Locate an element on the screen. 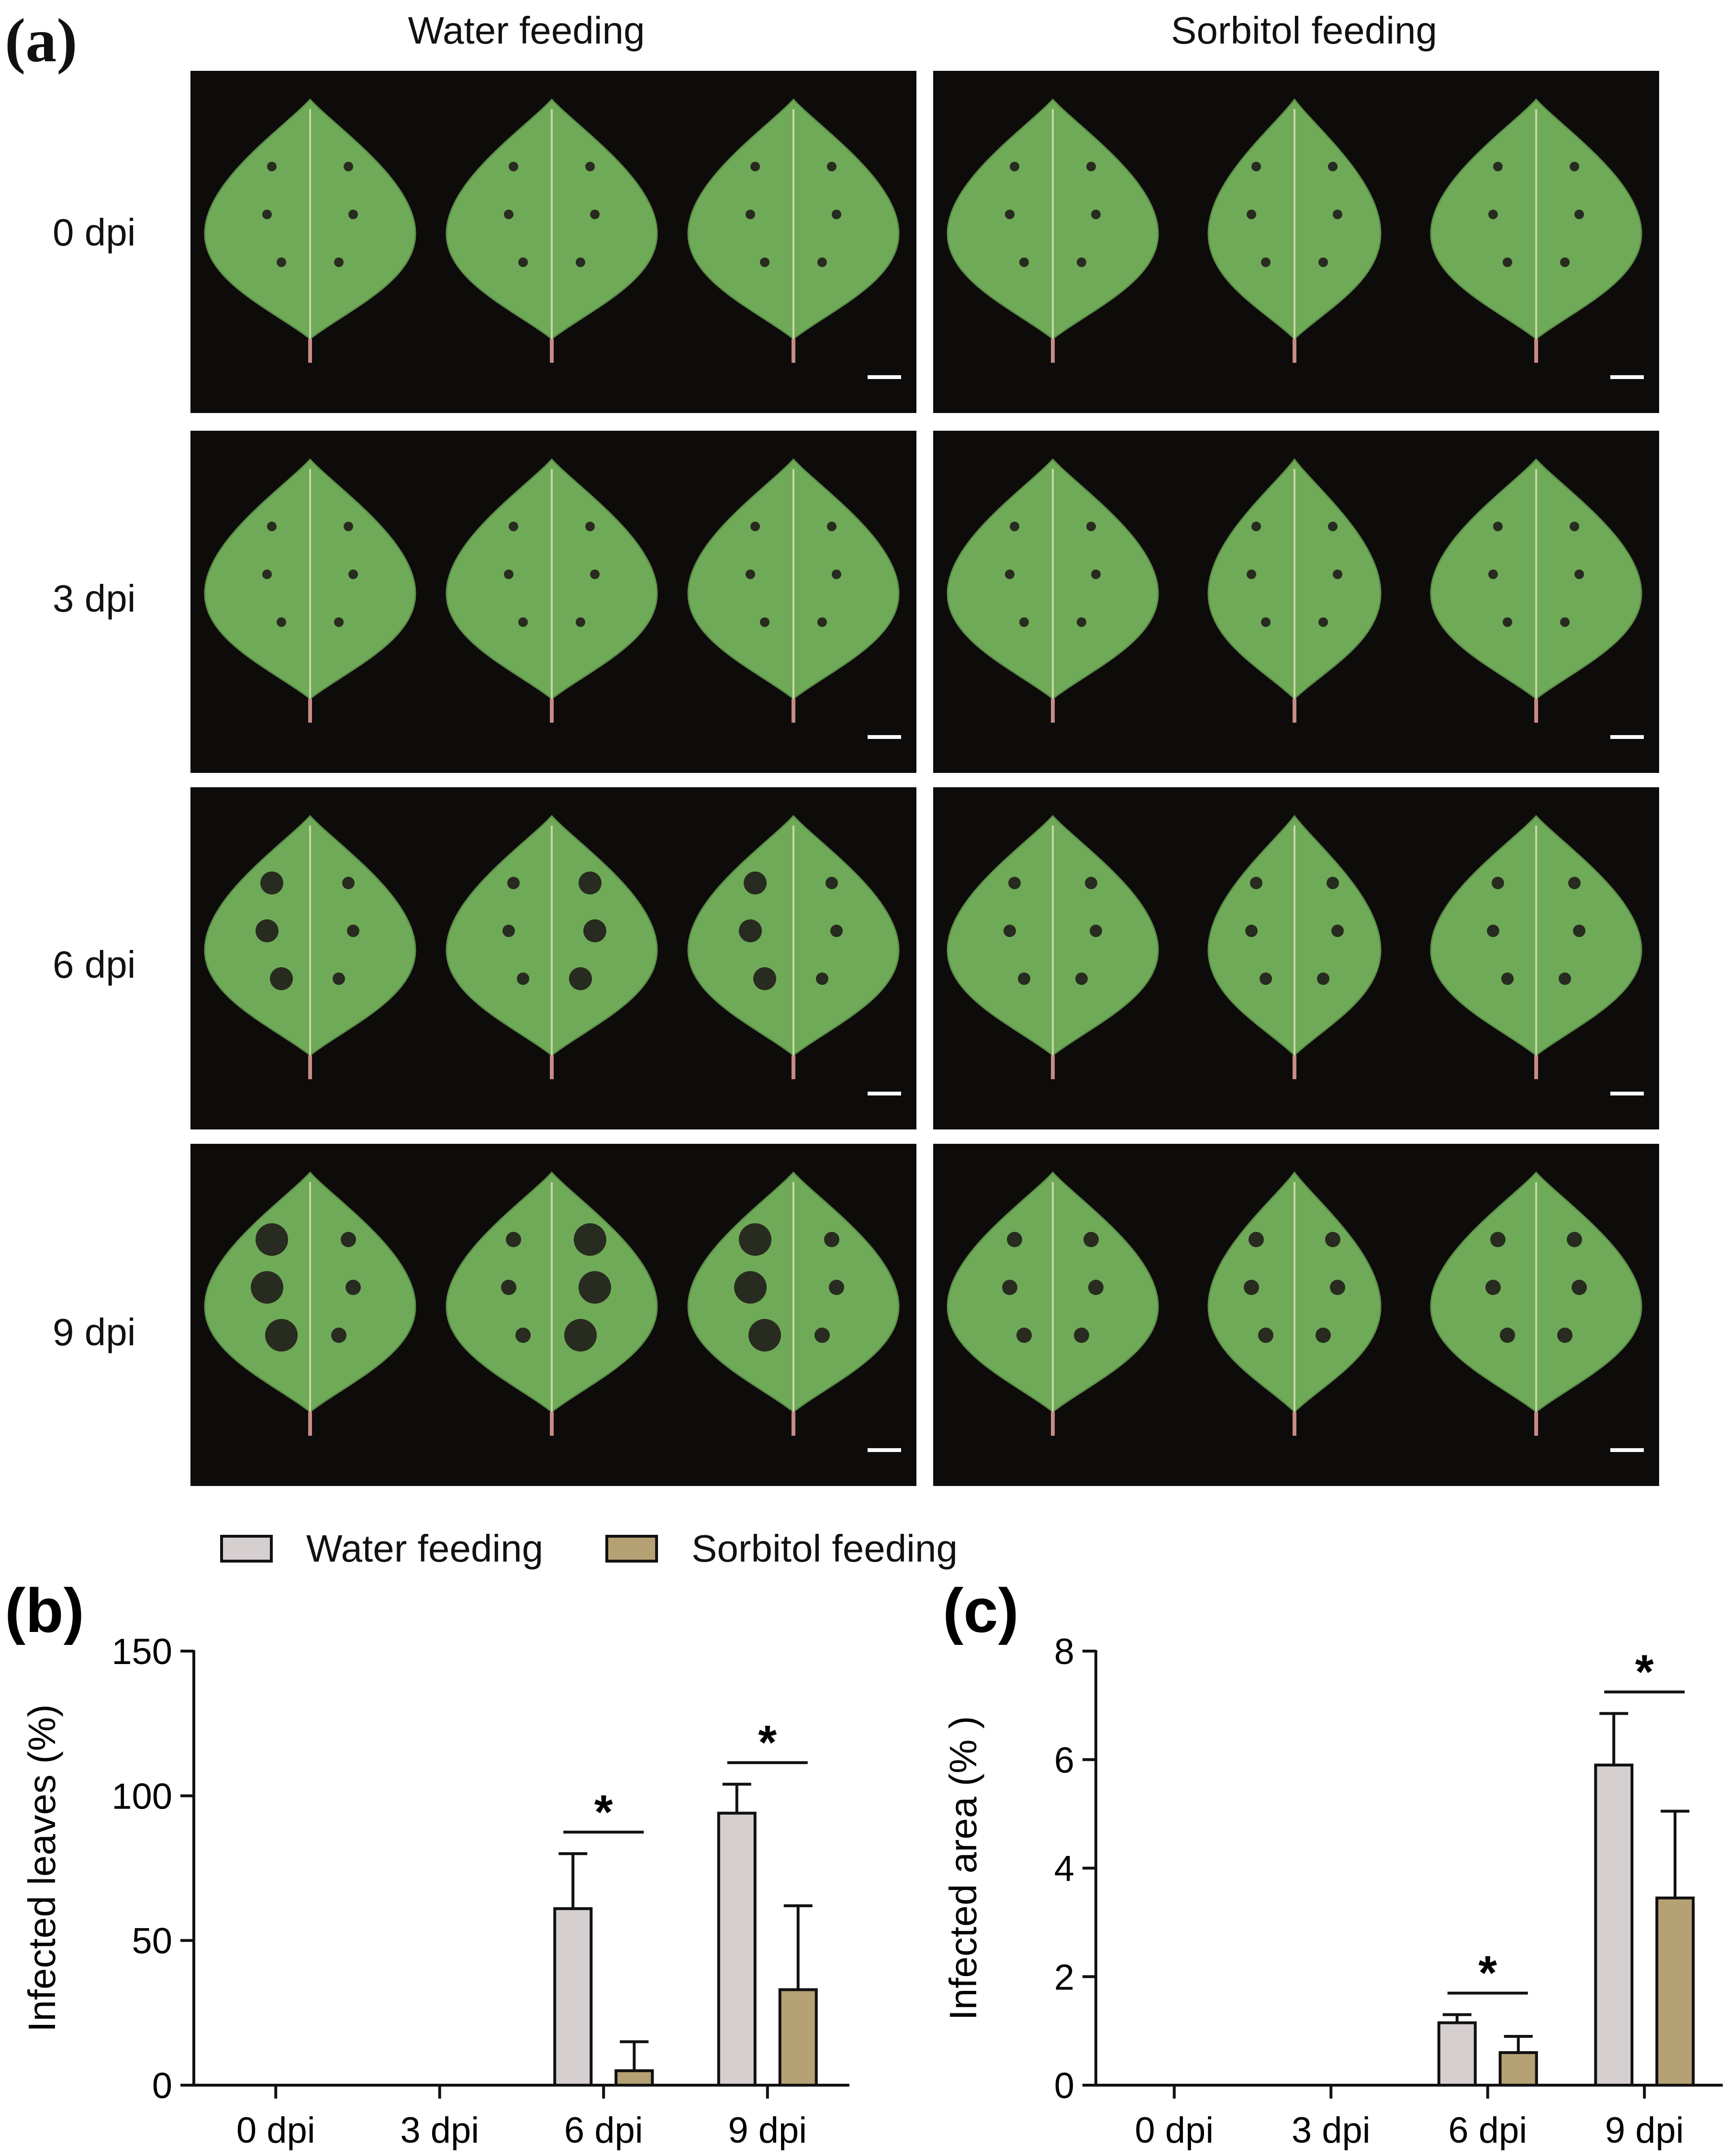  bar-sorbitol-6dpi is located at coordinates (634, 2078).